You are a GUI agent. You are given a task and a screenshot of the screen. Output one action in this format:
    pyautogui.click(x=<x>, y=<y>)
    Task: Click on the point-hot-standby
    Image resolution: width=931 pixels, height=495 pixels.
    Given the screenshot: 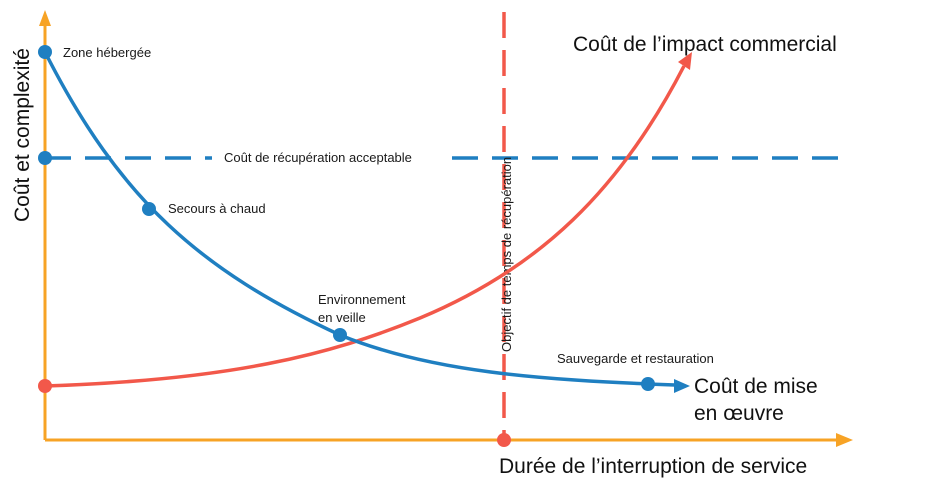 What is the action you would take?
    pyautogui.click(x=149, y=209)
    